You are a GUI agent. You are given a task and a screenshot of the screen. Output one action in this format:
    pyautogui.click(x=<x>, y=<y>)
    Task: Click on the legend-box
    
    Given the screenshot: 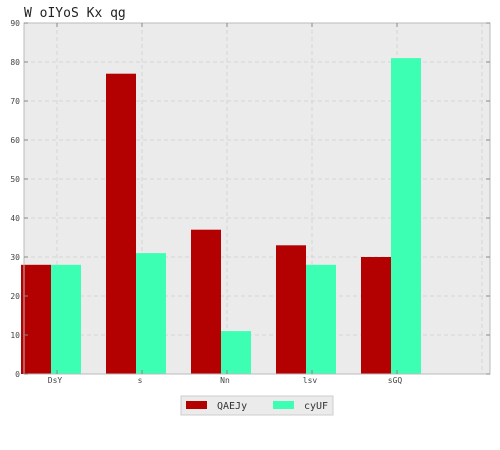 What is the action you would take?
    pyautogui.click(x=257, y=405)
    